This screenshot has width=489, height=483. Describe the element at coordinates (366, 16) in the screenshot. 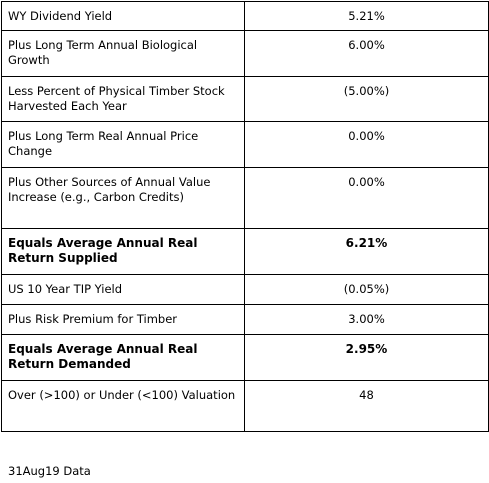

I see `value: 5.21%` at that location.